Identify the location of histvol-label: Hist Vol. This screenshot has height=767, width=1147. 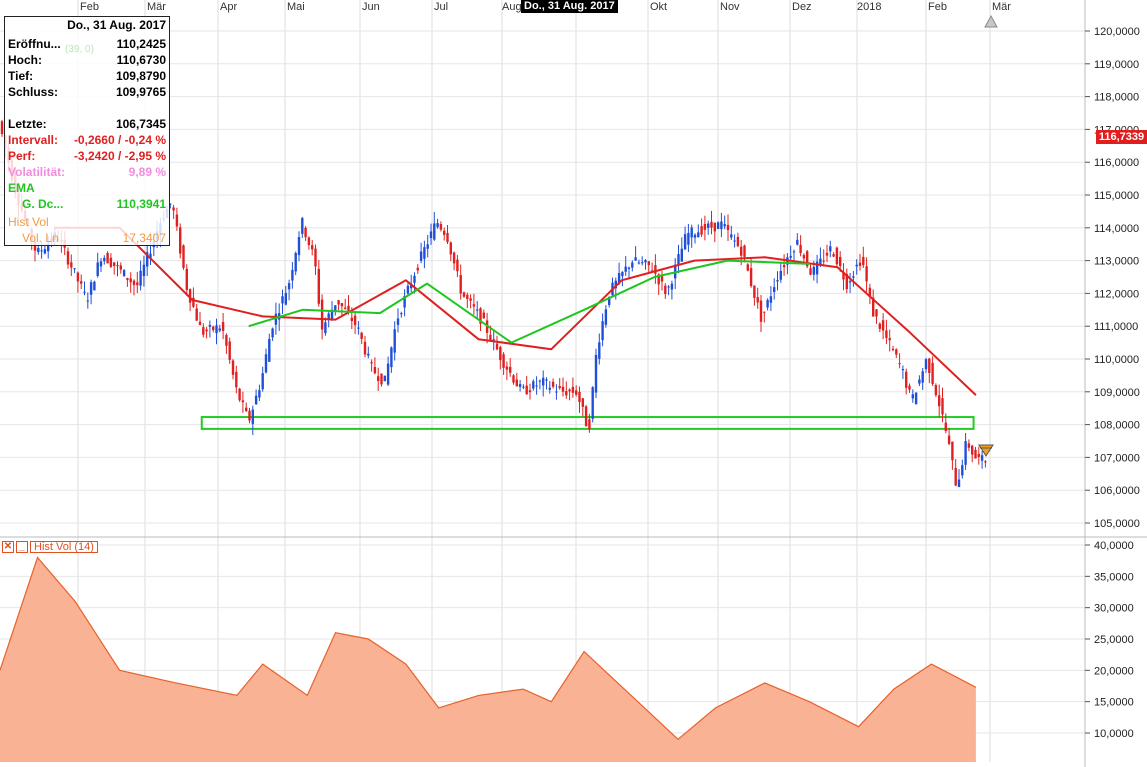
(28, 222).